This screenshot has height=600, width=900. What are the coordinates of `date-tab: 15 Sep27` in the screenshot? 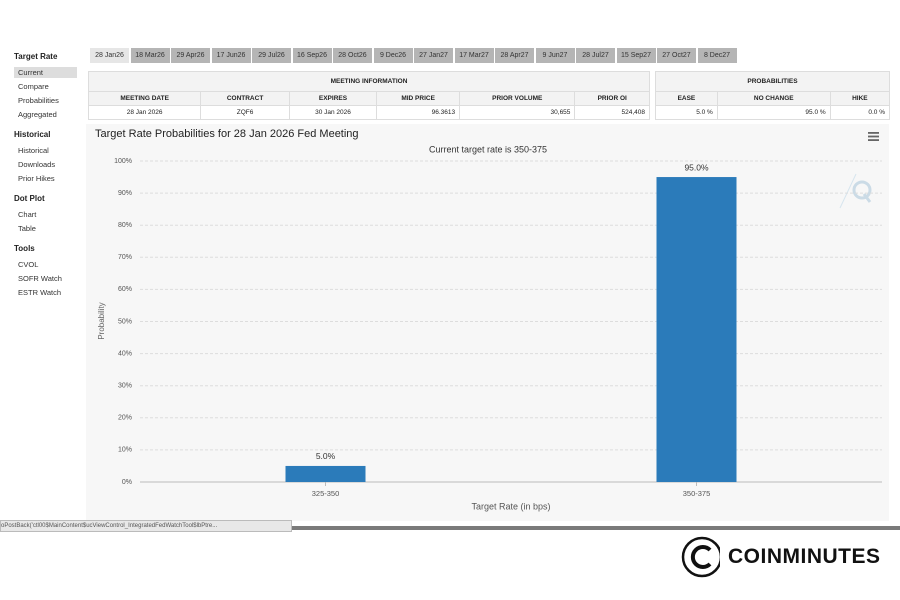 It's located at (636, 55).